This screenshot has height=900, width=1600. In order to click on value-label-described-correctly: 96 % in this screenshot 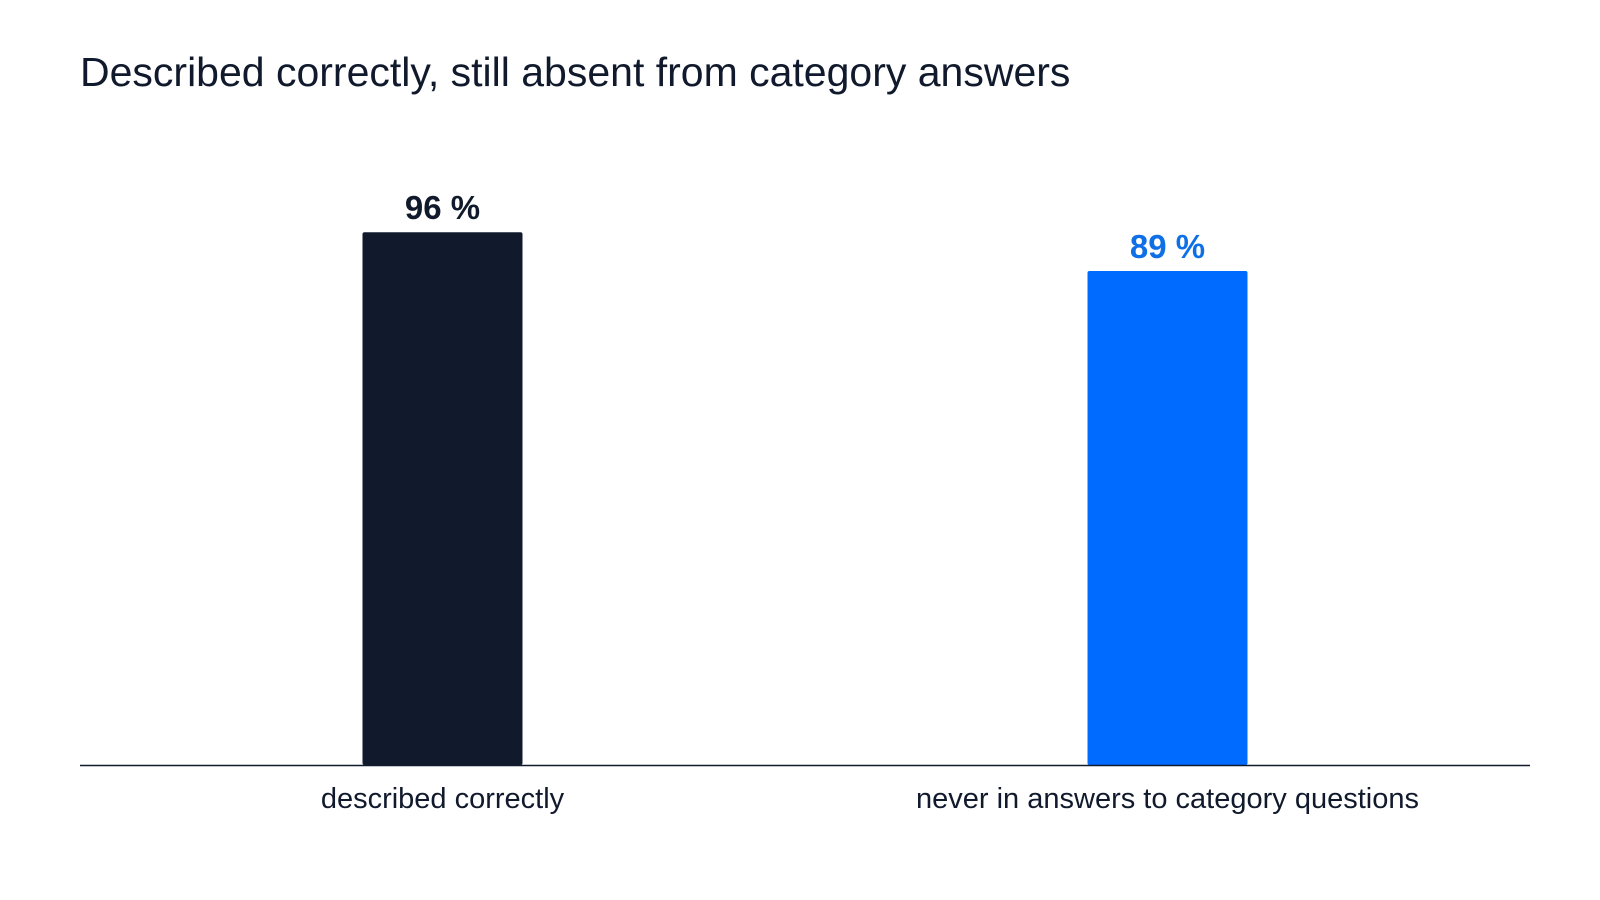, I will do `click(442, 207)`.